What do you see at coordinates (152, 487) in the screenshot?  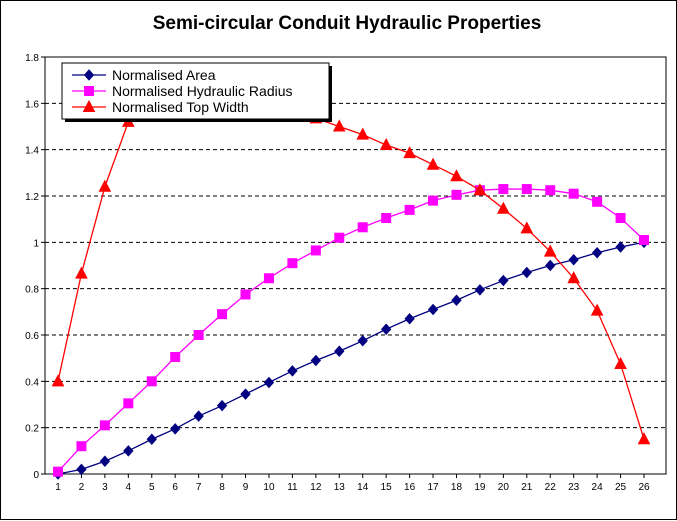 I see `x-tick-label: 5` at bounding box center [152, 487].